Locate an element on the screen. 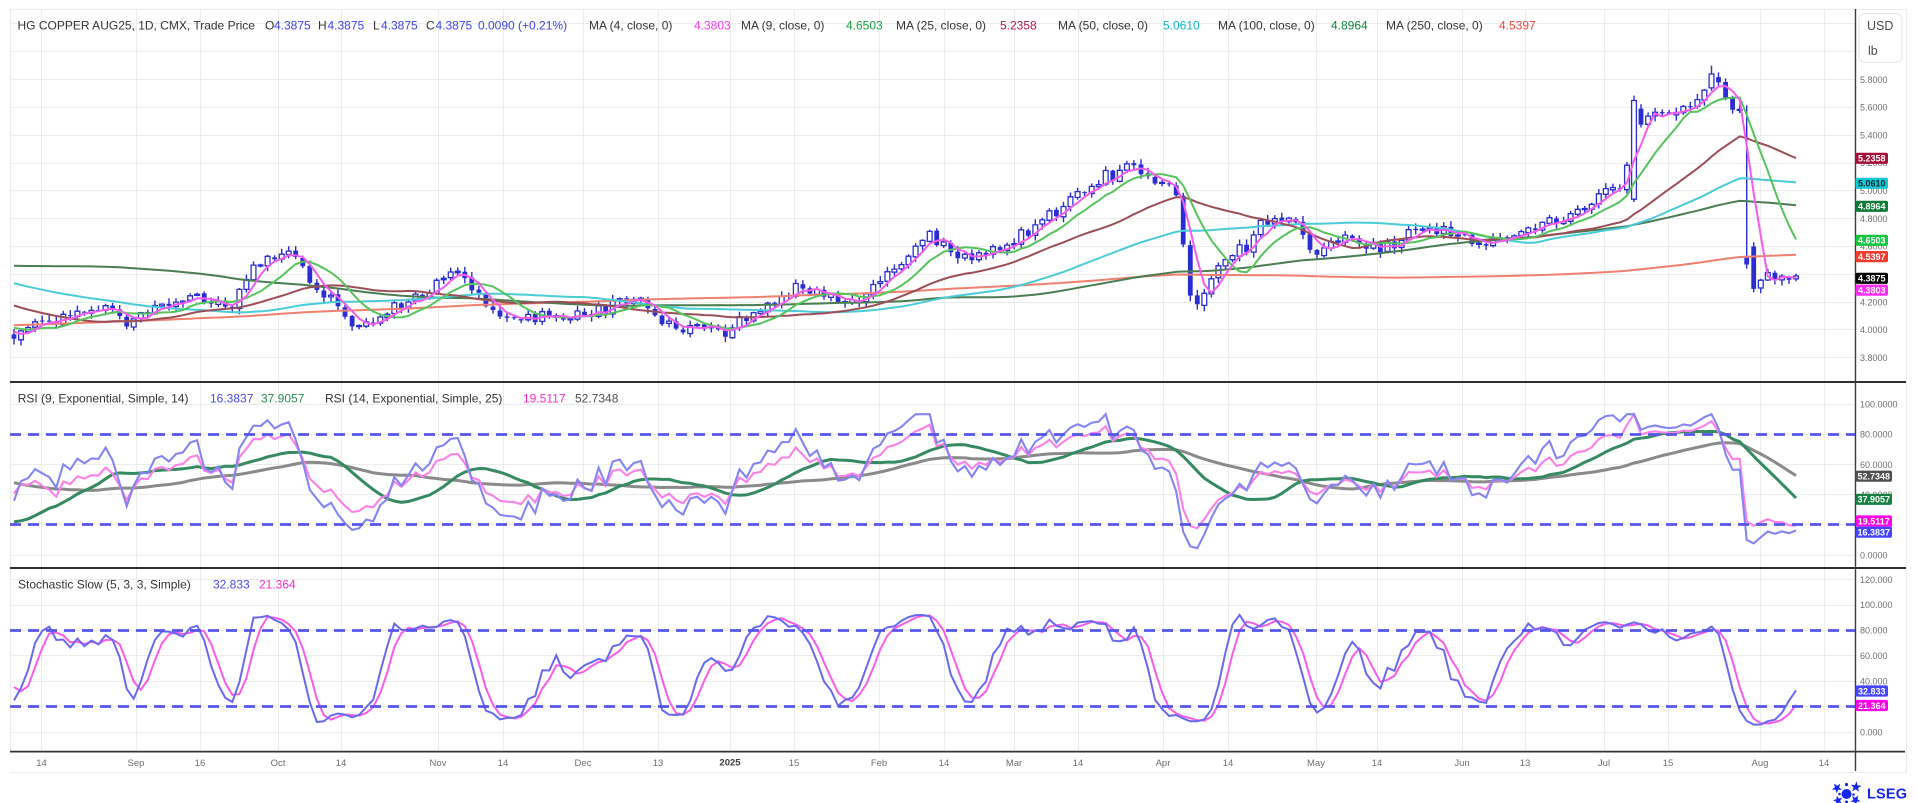  svg-text:RSI (9, Exponential, Simple, 1: RSI (9, Exponential, Simple, 14) is located at coordinates (103, 399).